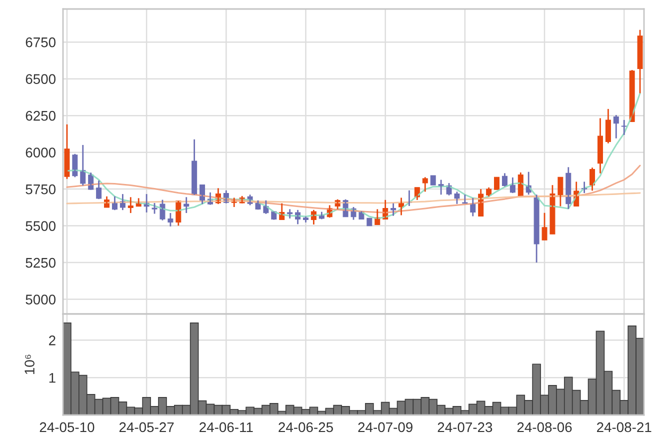  I want to click on y-tick-label: 6750, so click(41, 42).